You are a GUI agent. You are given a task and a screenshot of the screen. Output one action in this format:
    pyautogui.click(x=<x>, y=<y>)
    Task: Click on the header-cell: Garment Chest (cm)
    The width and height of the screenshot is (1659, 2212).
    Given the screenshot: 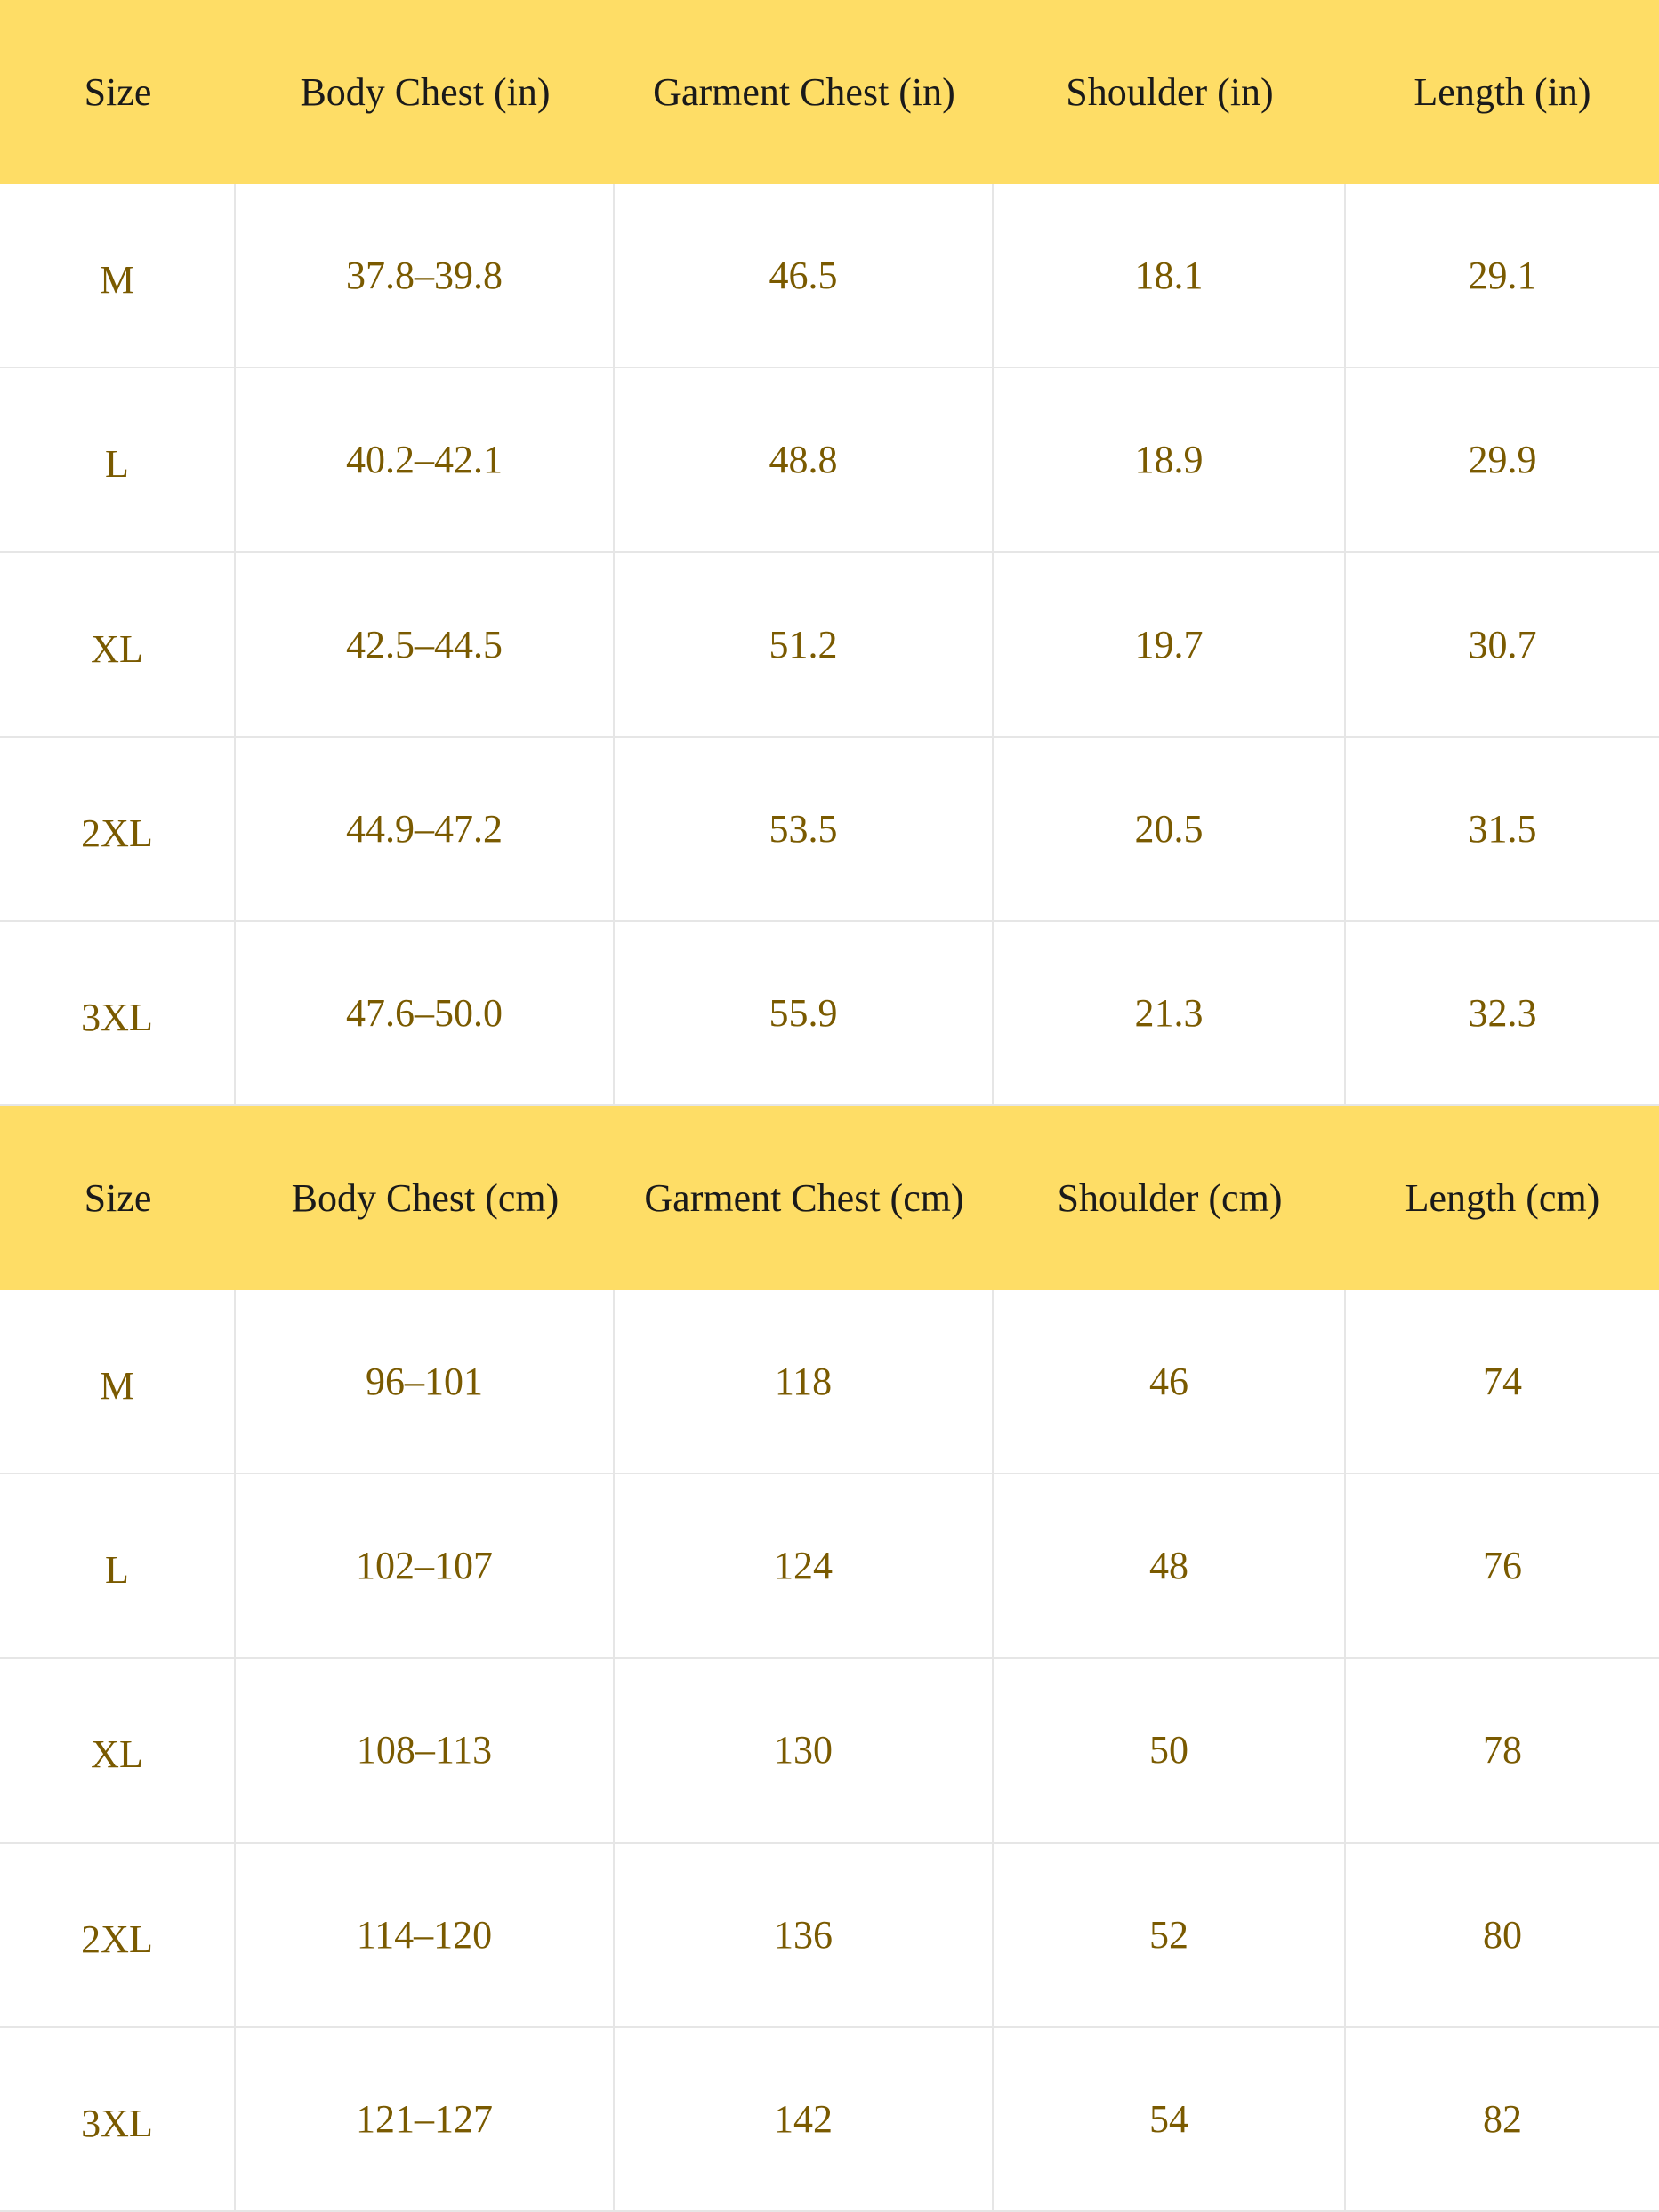 What is the action you would take?
    pyautogui.click(x=804, y=1199)
    